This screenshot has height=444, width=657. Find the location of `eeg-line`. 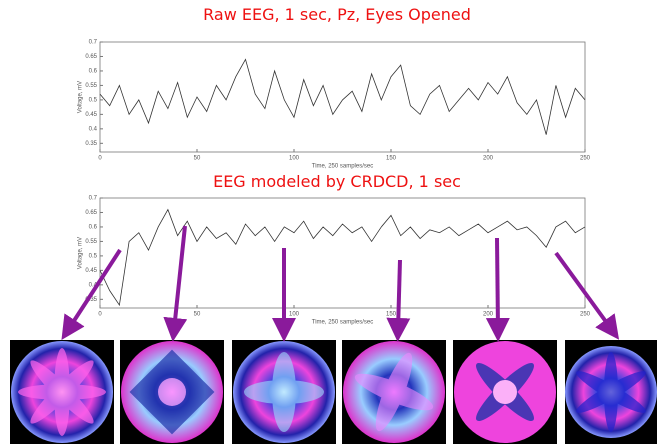

eeg-line is located at coordinates (342, 96).